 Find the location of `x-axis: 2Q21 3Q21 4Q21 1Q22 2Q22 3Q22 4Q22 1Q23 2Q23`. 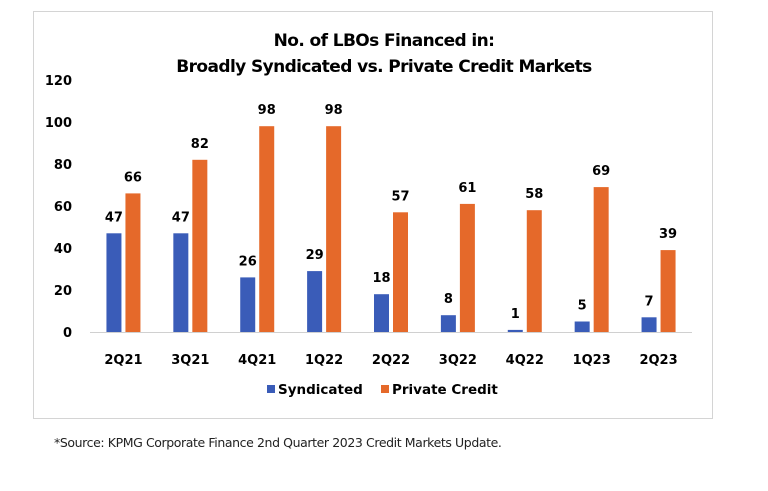

x-axis: 2Q21 3Q21 4Q21 1Q22 2Q22 3Q22 4Q22 1Q23 2Q23 is located at coordinates (390, 360).